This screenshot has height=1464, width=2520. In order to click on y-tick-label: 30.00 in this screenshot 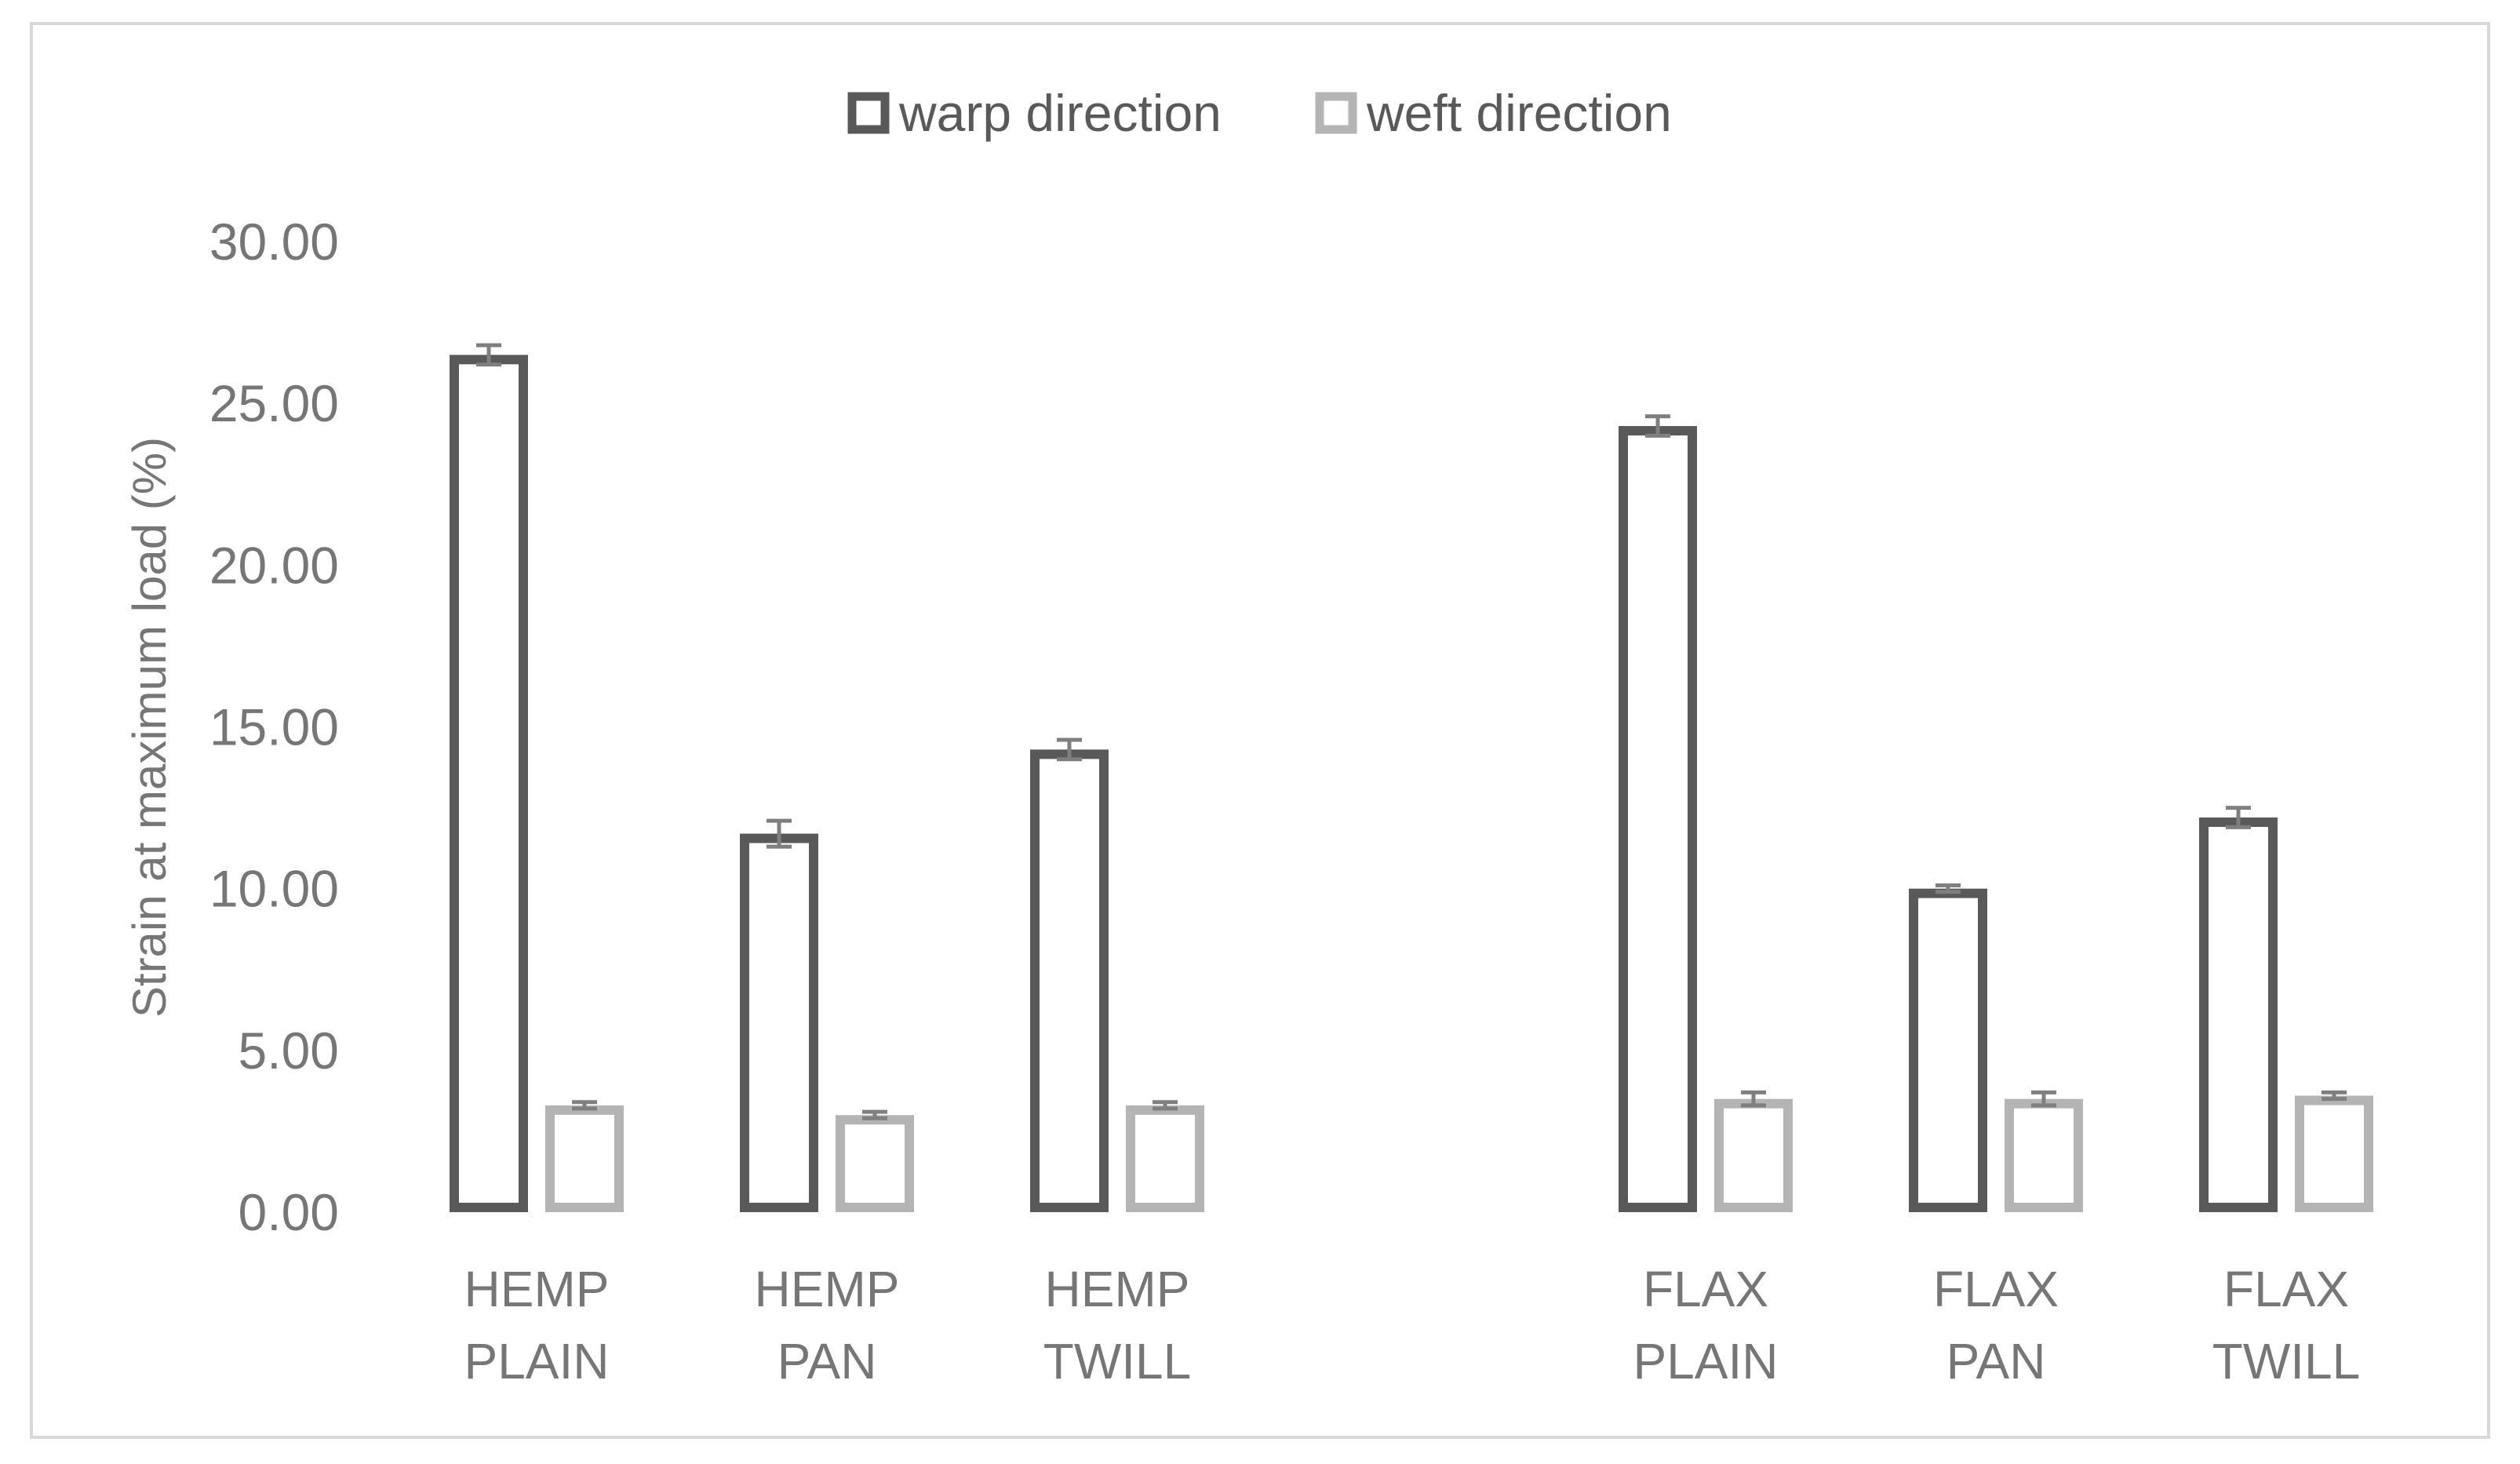, I will do `click(274, 242)`.